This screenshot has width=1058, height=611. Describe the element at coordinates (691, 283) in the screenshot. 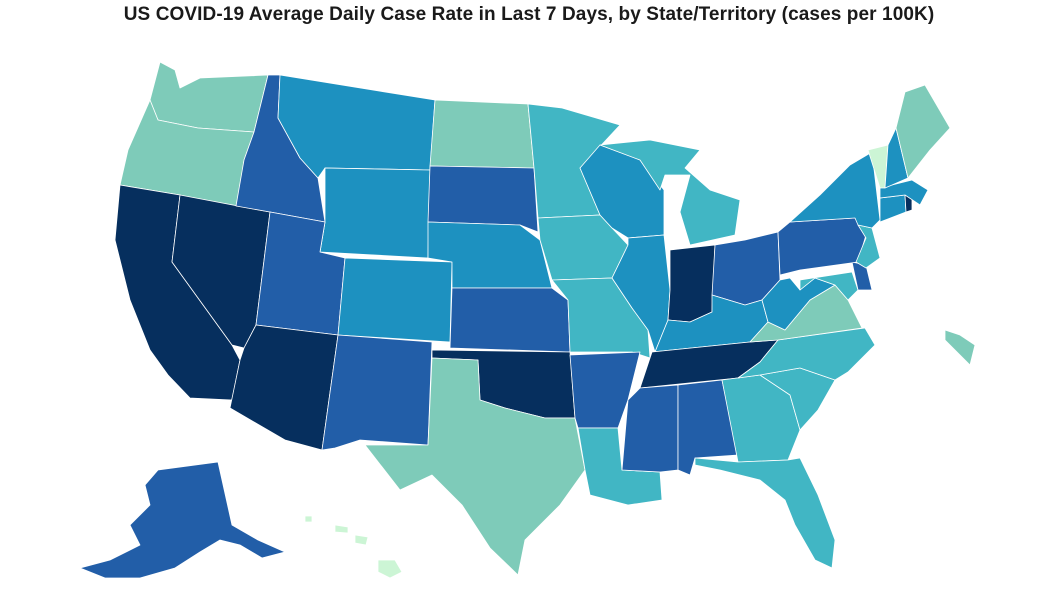

I see `state-indiana` at that location.